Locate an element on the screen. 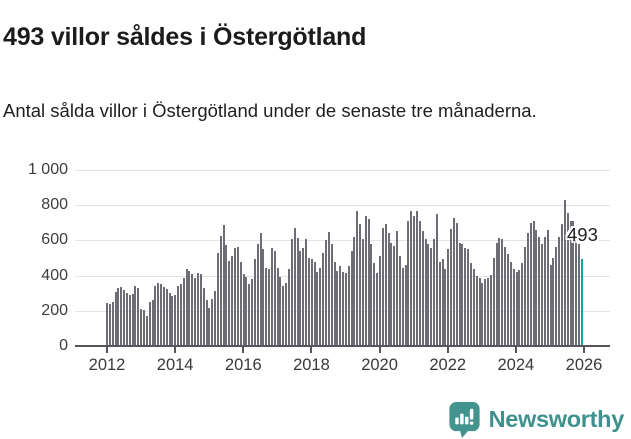  x-axis-tick-label: 2016 is located at coordinates (243, 365).